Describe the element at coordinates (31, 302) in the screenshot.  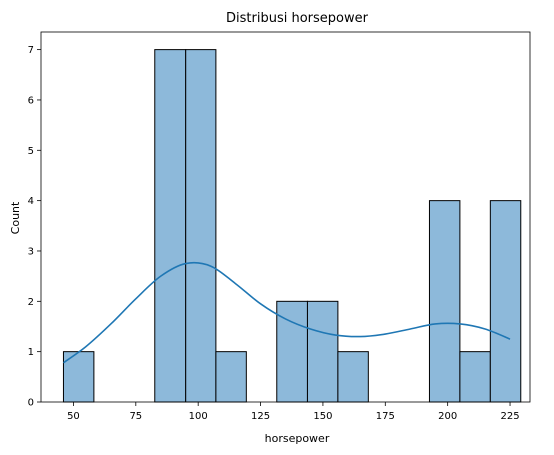
I see `y-tick-label: 2` at that location.